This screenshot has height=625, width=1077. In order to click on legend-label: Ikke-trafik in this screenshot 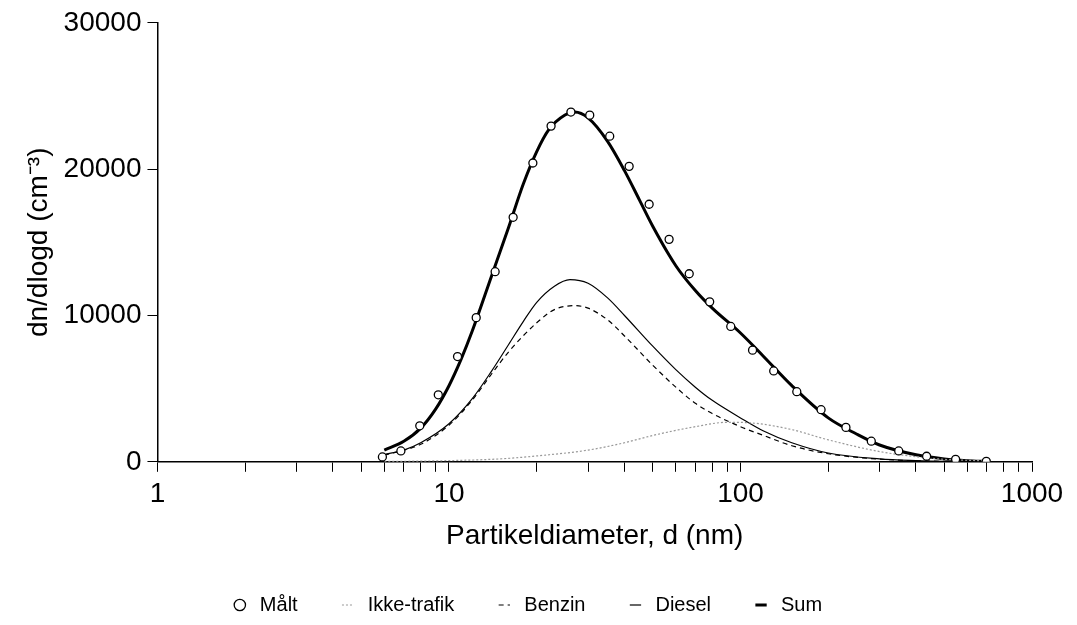, I will do `click(411, 603)`.